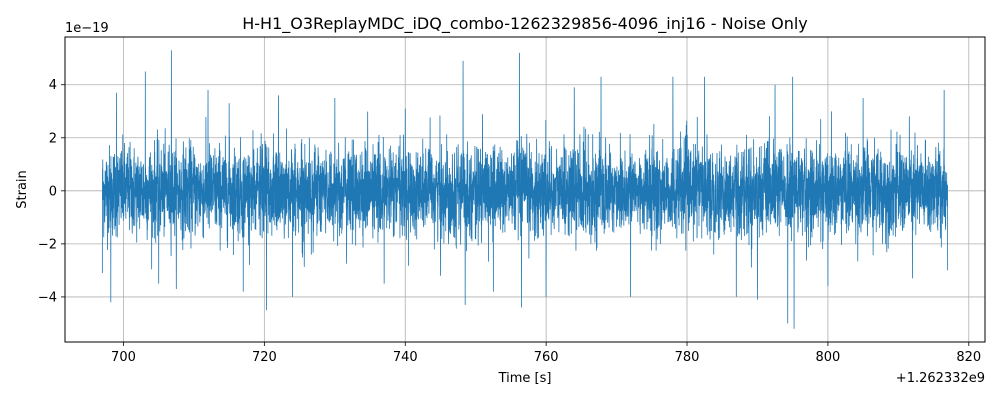  I want to click on x-axis-ticks: 700 720 740 760 780 800 820, so click(546, 353).